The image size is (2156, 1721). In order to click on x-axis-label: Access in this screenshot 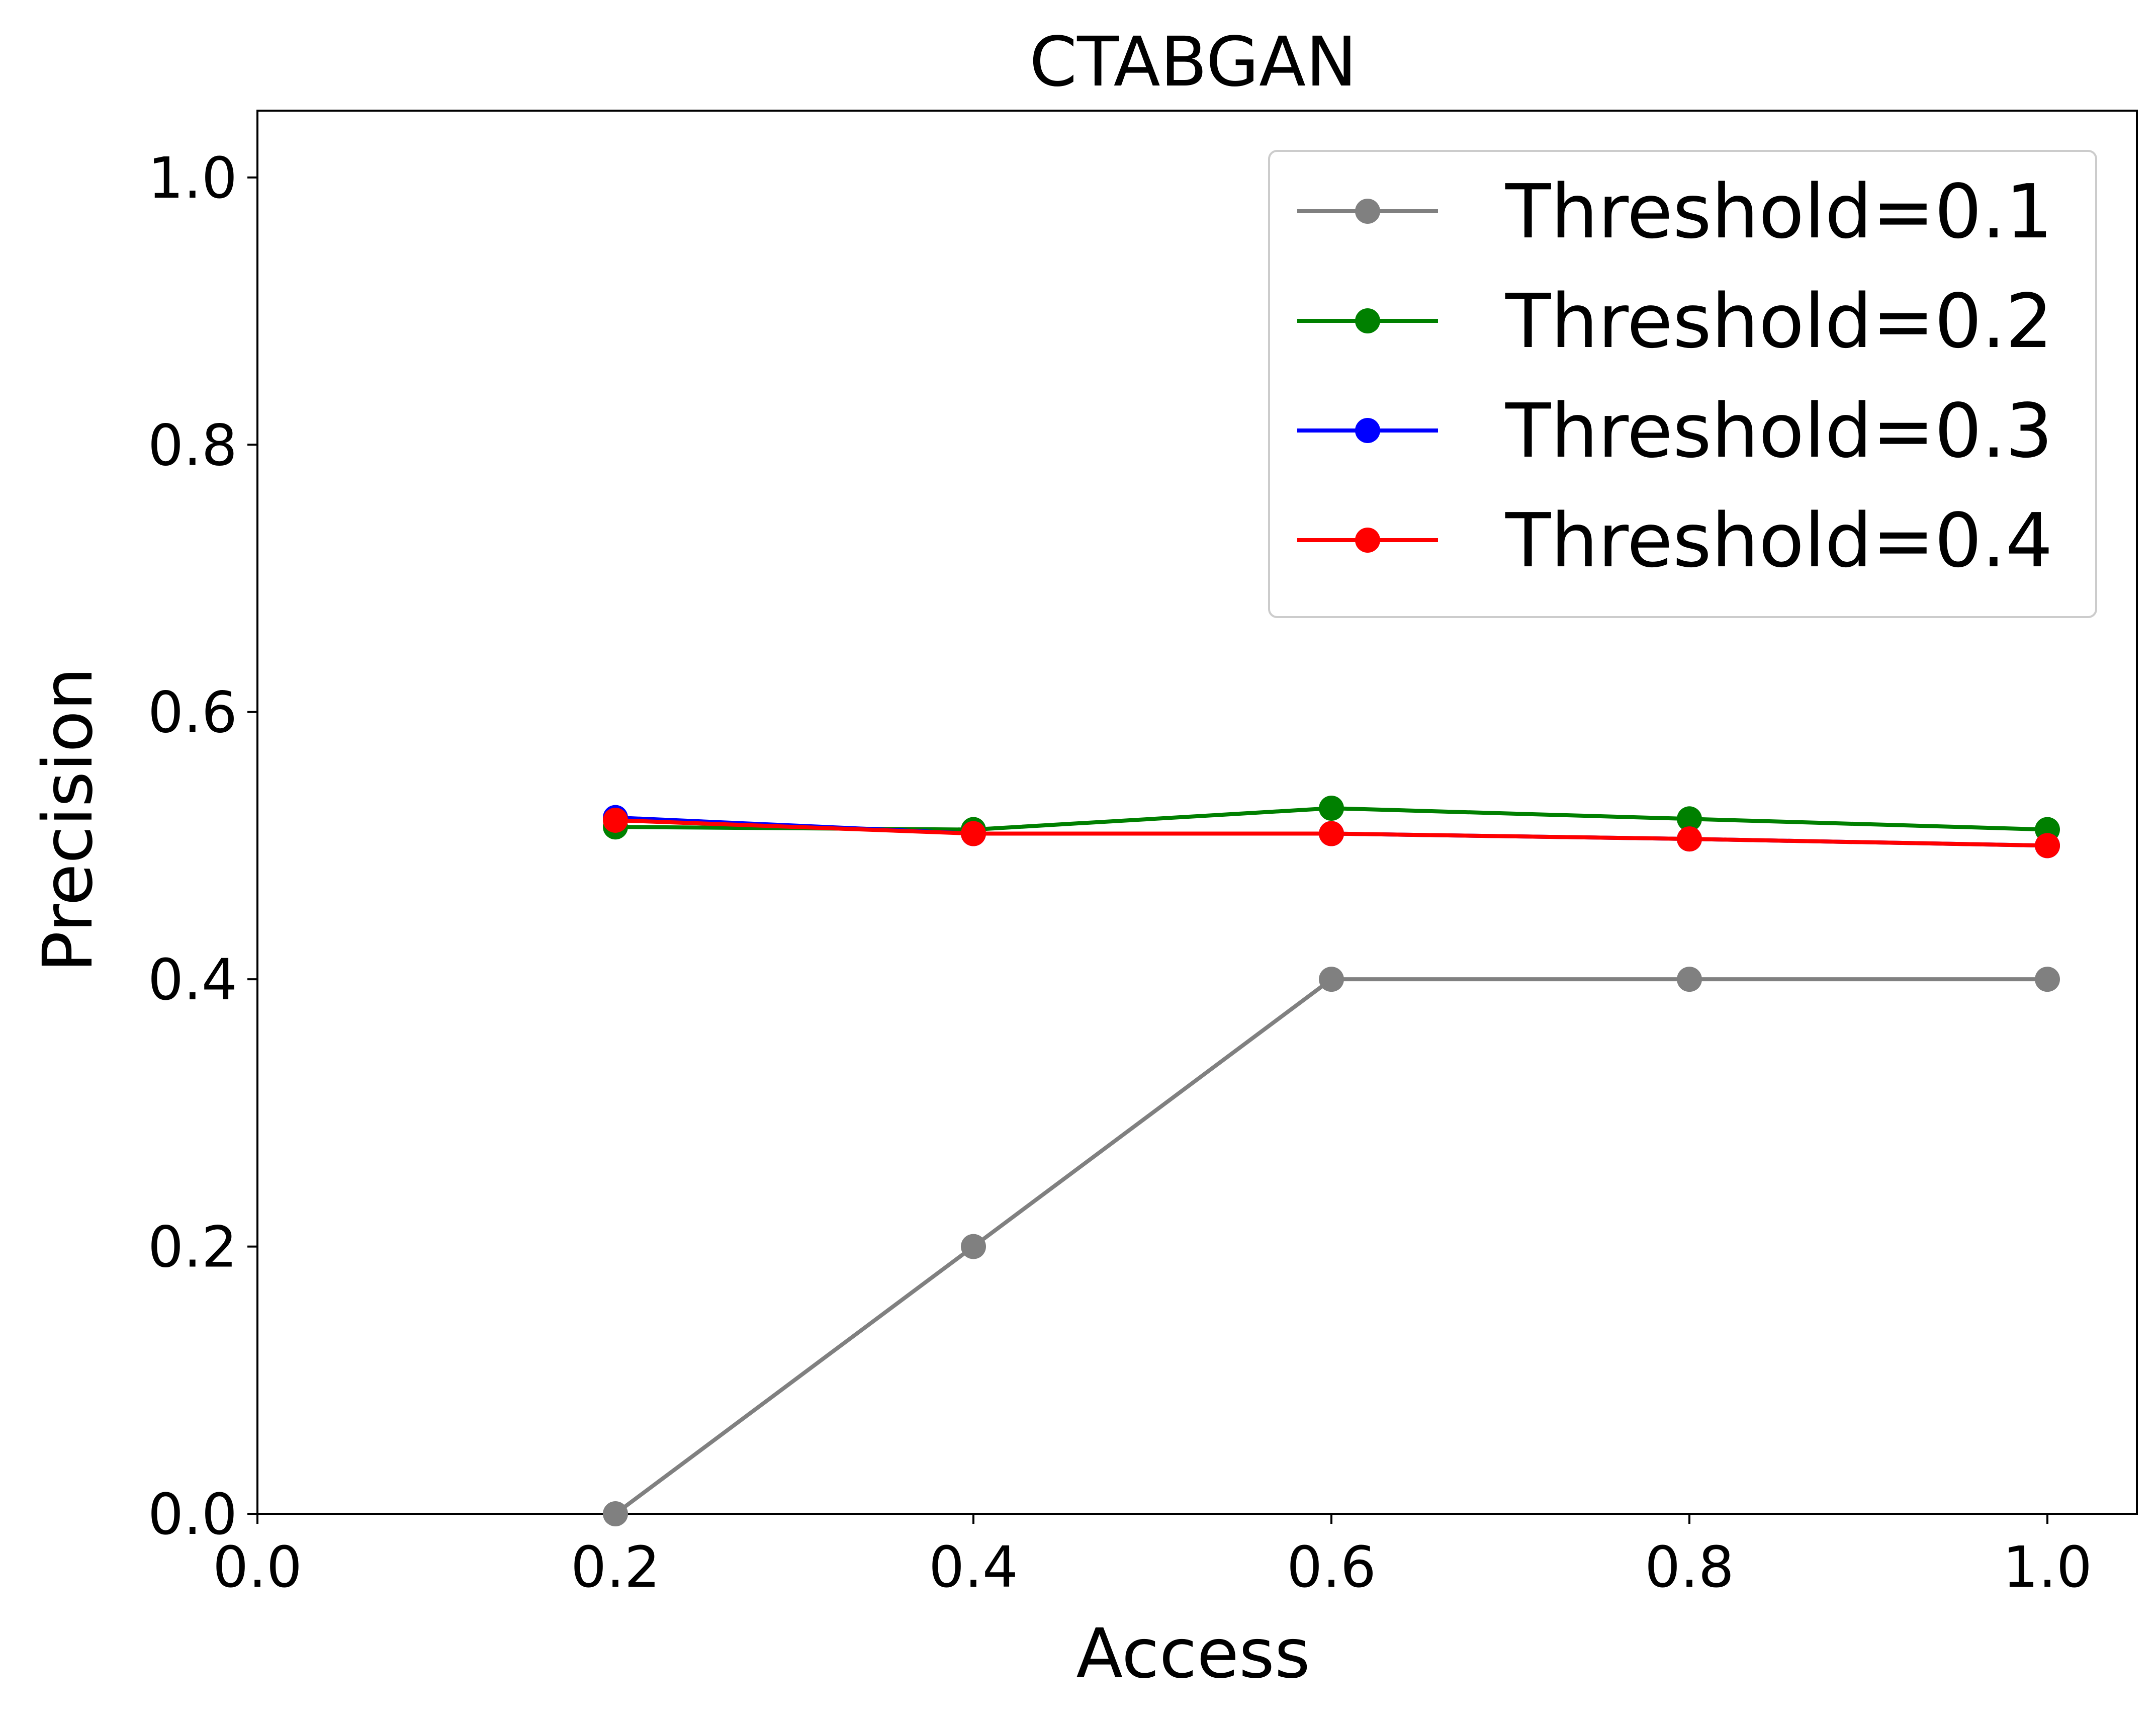, I will do `click(1193, 1654)`.